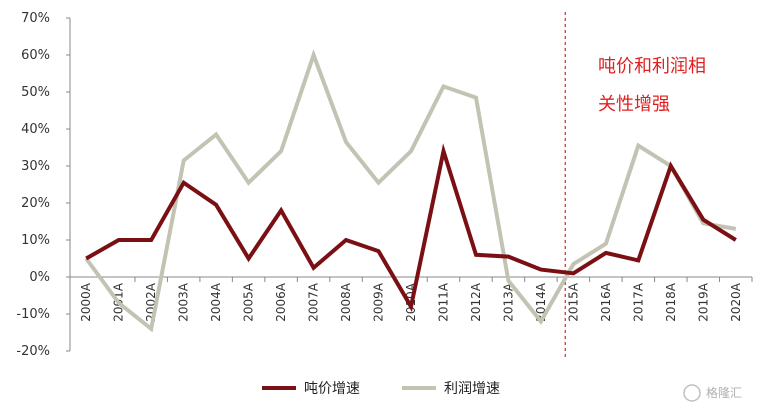 This screenshot has height=408, width=759. What do you see at coordinates (332, 389) in the screenshot?
I see `legend-label-series-1: 吨价增速` at bounding box center [332, 389].